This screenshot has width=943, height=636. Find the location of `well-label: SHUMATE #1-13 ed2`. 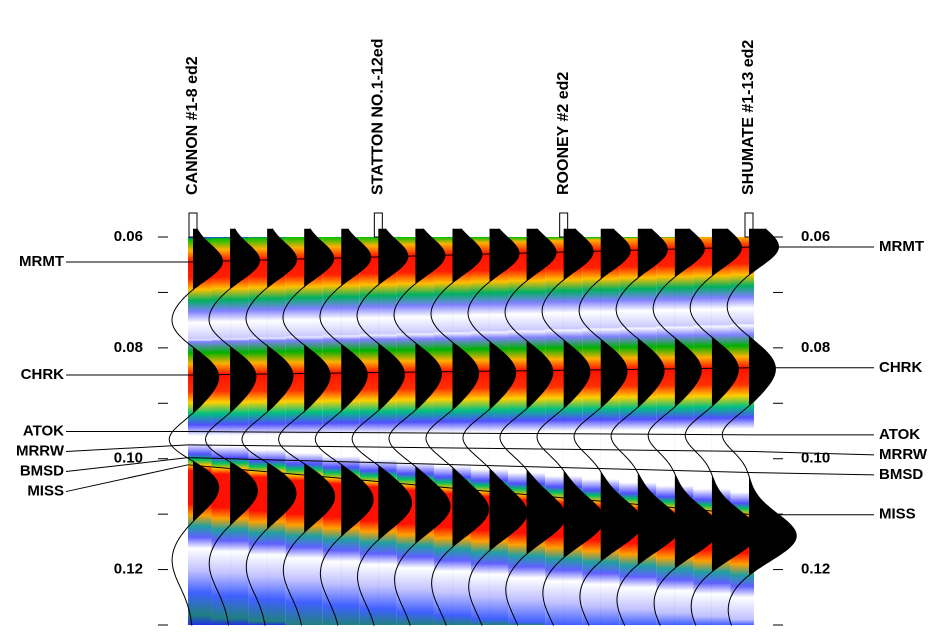

well-label: SHUMATE #1-13 ed2 is located at coordinates (748, 117).